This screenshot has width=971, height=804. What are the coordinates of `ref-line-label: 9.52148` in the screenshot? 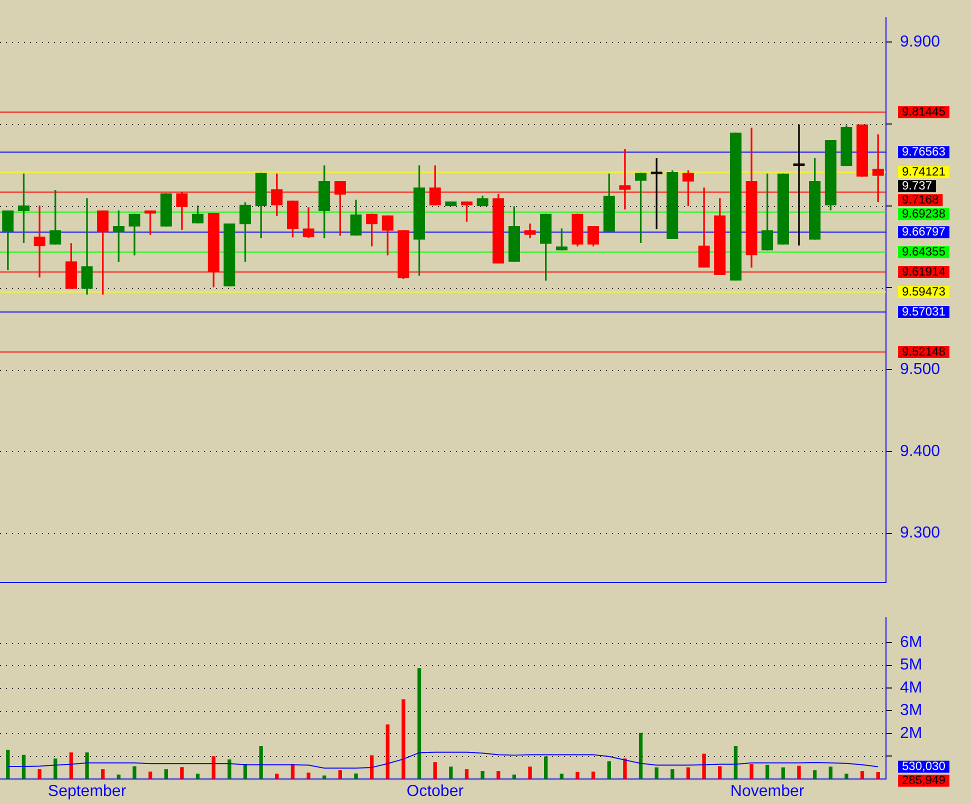 It's located at (924, 351).